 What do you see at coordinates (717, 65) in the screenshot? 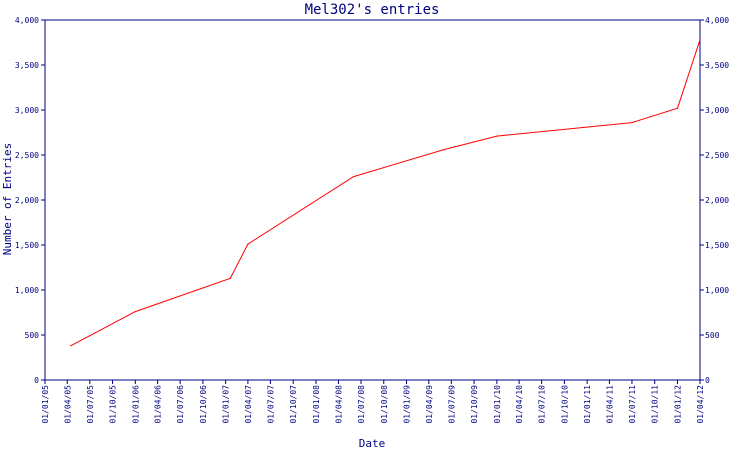
I see `y-tick-label-right: 3,500` at bounding box center [717, 65].